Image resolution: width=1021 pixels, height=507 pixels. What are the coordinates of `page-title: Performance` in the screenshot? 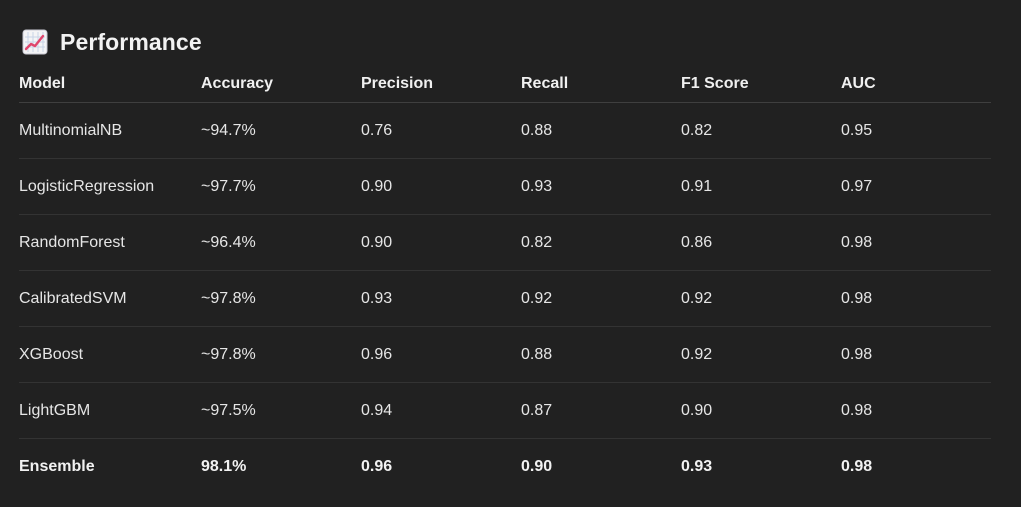 It's located at (131, 41).